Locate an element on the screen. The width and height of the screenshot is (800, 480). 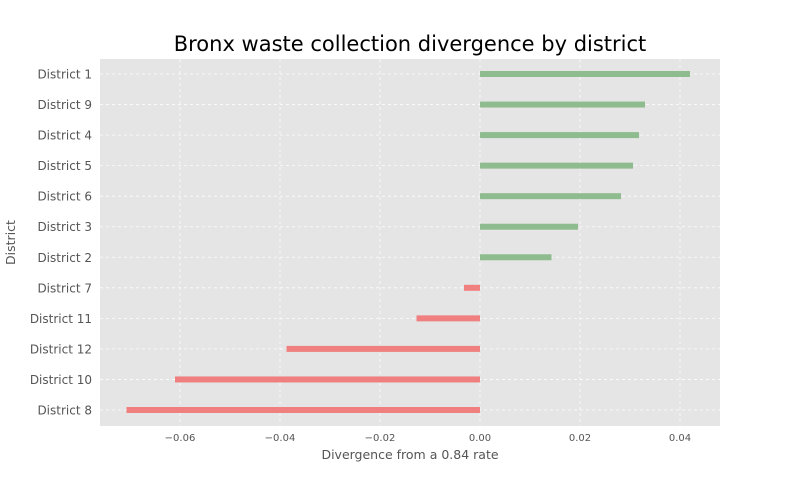
category-label: District 12 is located at coordinates (61, 349).